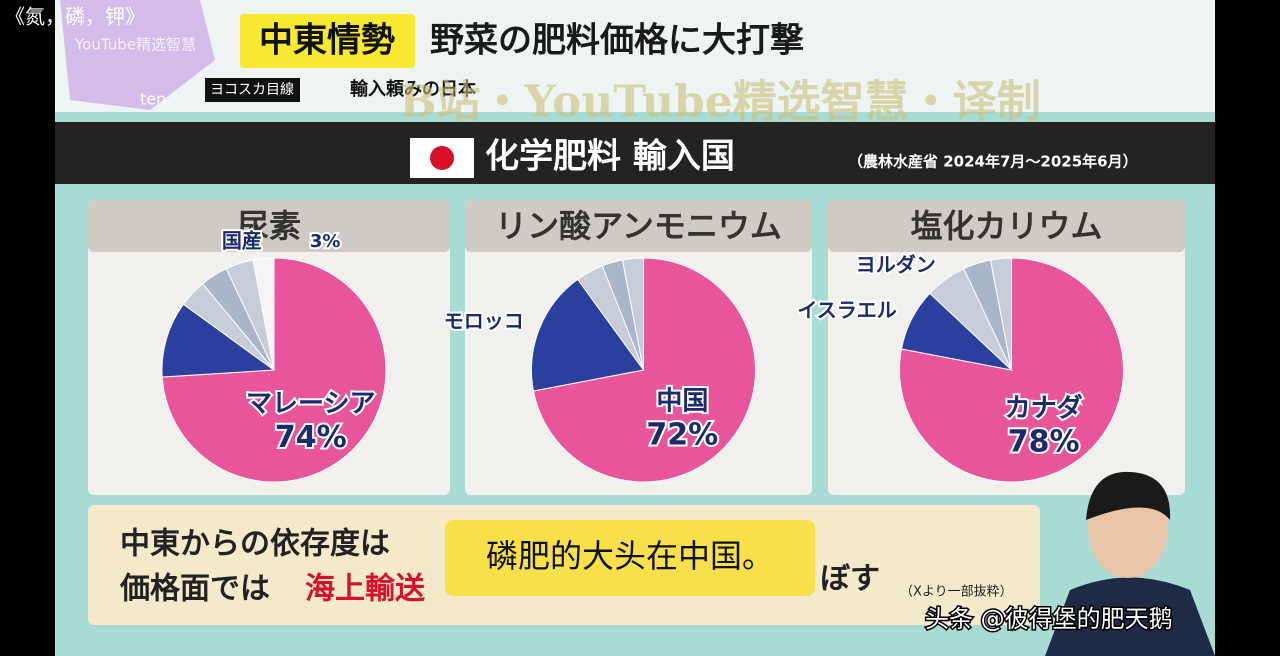 The width and height of the screenshot is (1280, 656). I want to click on subtitle-box, so click(630, 558).